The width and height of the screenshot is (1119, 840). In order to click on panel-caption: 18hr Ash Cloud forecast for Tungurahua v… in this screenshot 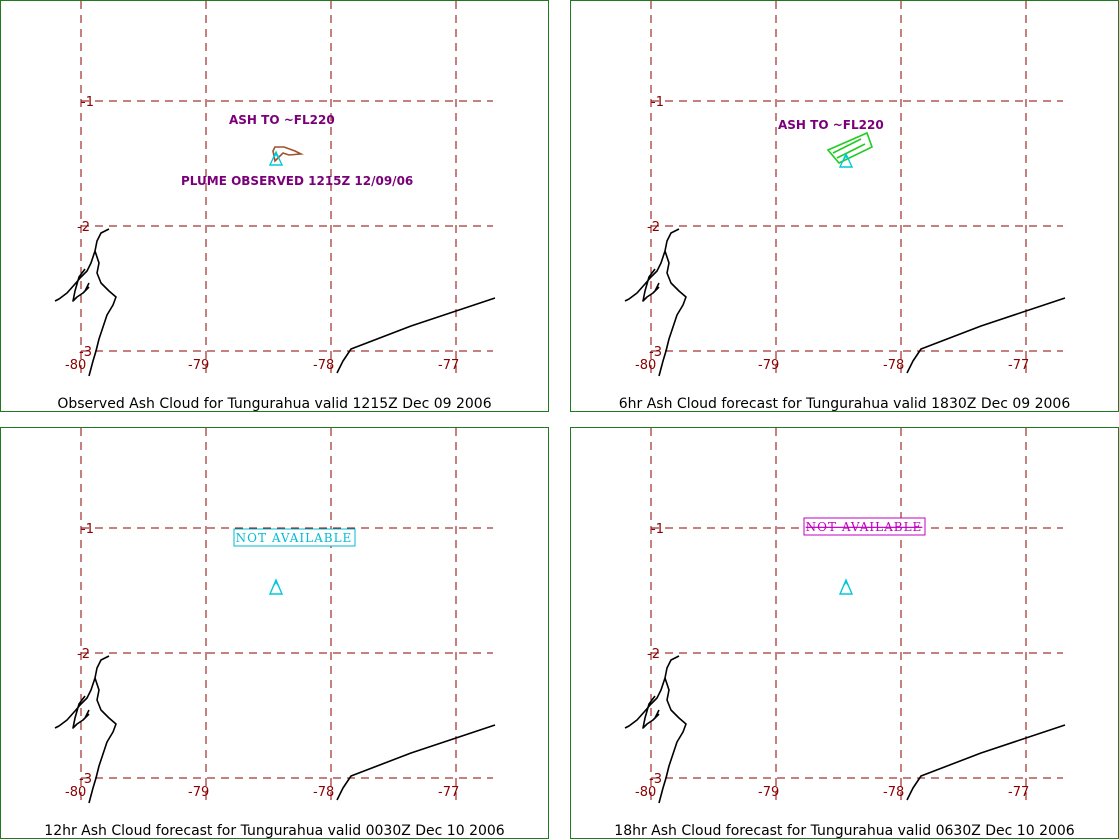, I will do `click(844, 831)`.